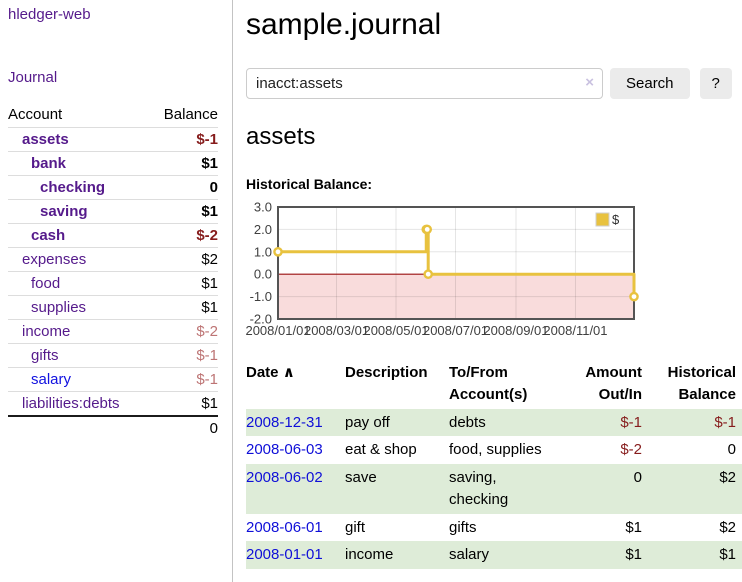 The height and width of the screenshot is (582, 742). I want to click on register-cell-description: pay off, so click(367, 422).